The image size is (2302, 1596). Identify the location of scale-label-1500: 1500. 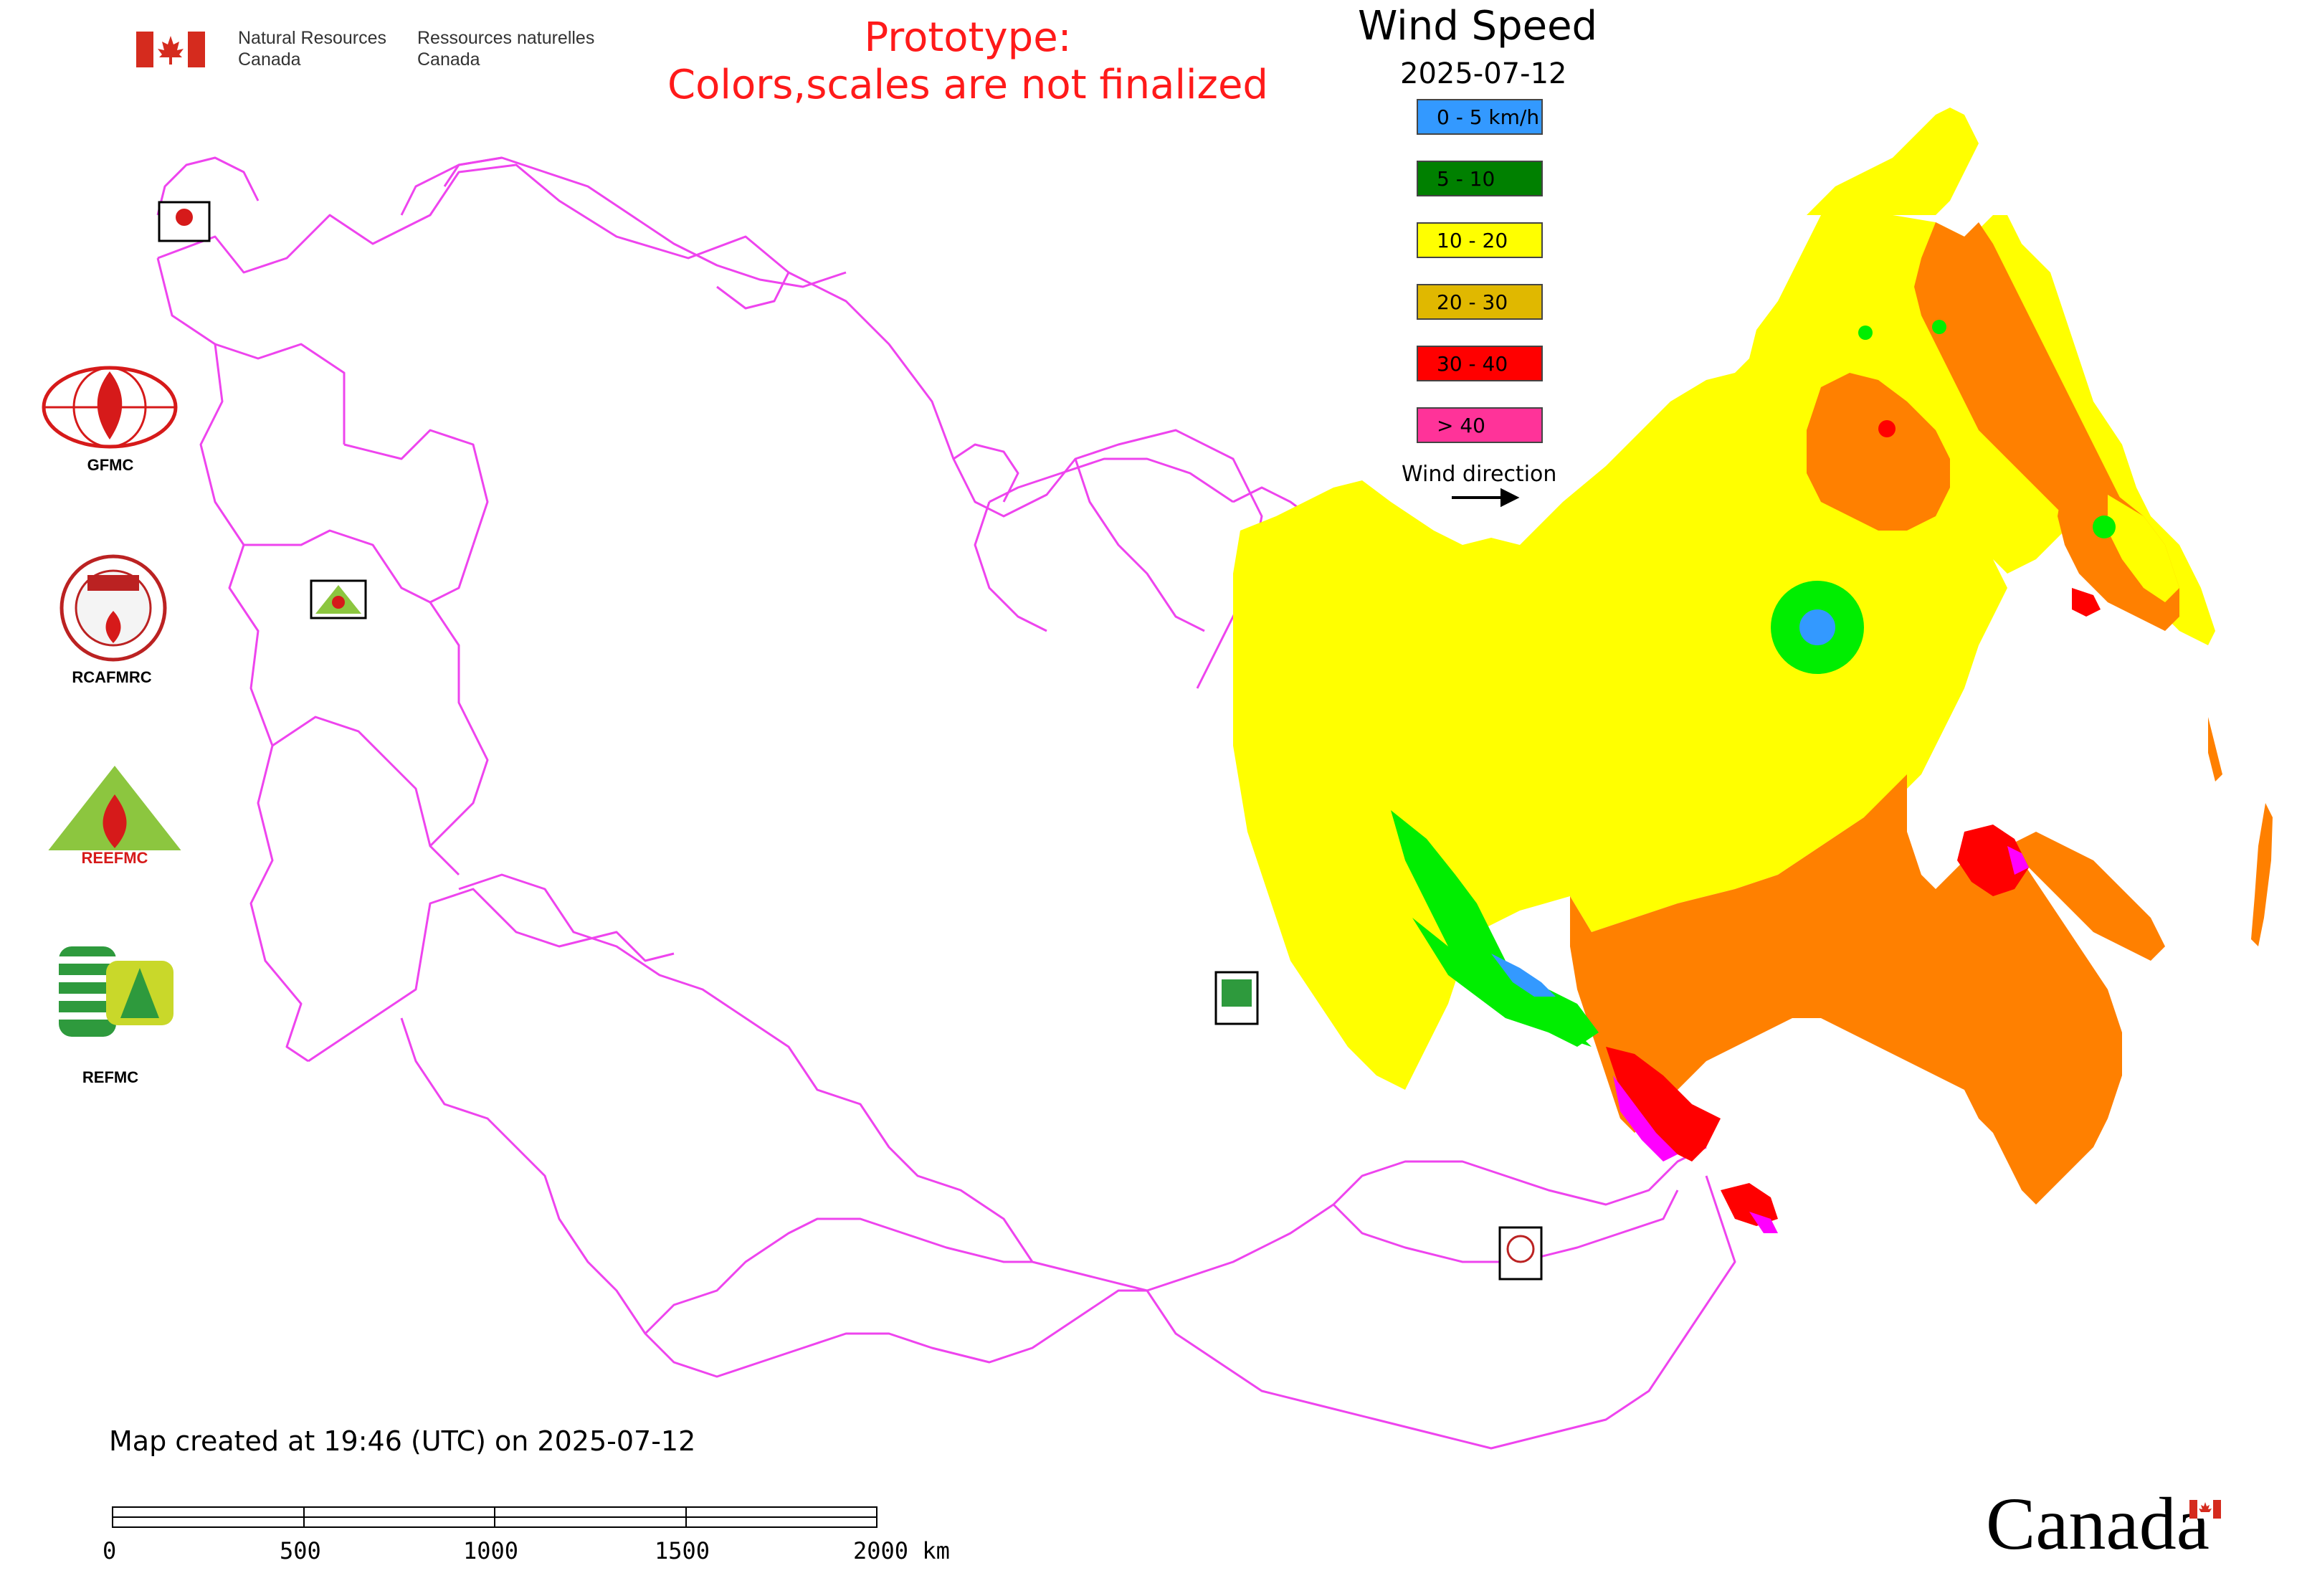
(683, 1550).